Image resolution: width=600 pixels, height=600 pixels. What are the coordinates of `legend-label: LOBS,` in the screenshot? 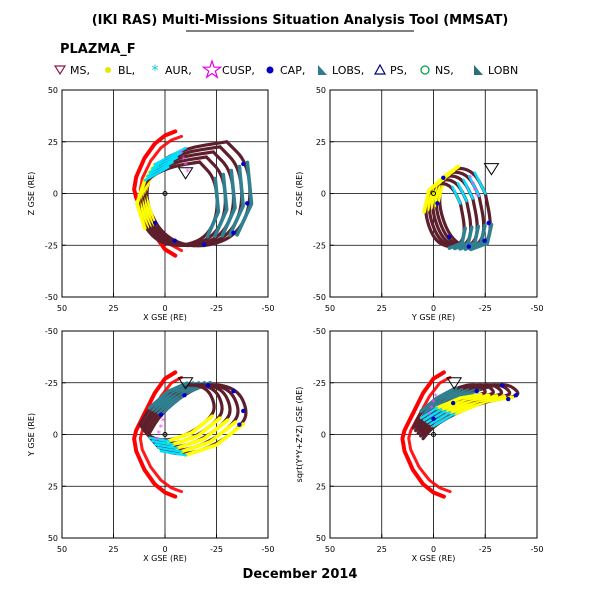 It's located at (348, 70).